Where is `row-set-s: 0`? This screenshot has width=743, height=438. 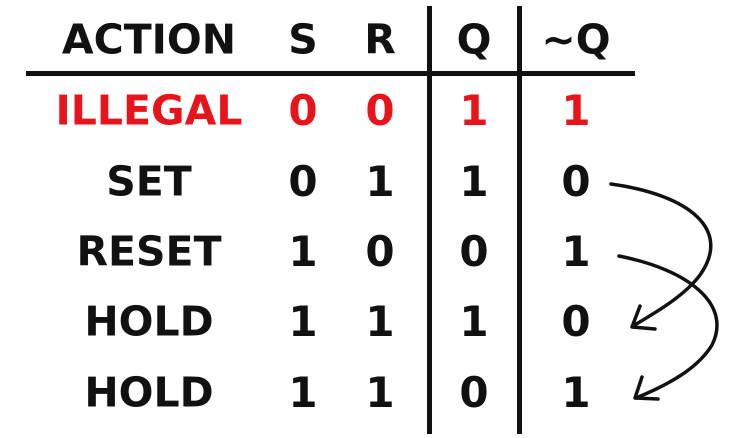
row-set-s: 0 is located at coordinates (303, 181).